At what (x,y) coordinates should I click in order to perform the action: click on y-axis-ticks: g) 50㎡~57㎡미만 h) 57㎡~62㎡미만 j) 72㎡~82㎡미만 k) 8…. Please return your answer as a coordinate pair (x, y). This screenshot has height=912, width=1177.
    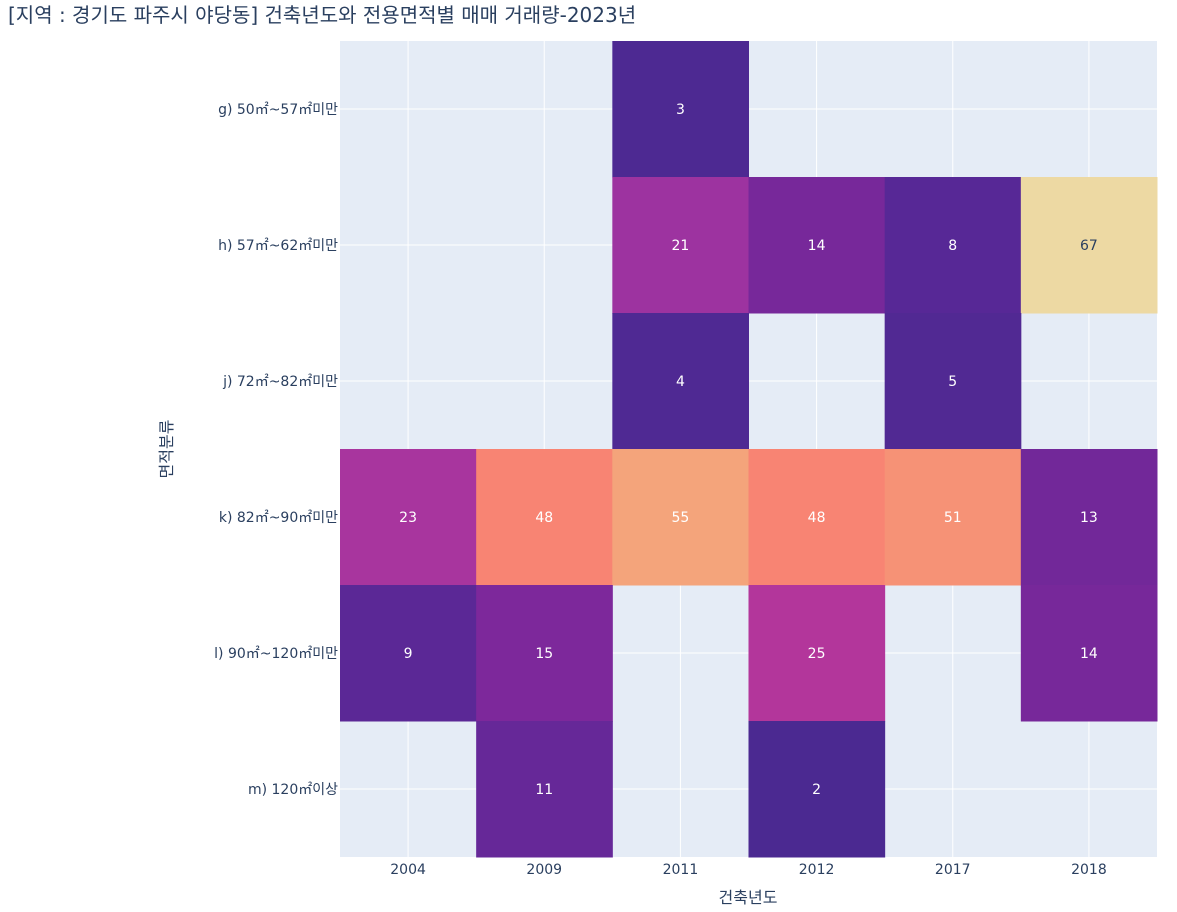
    Looking at the image, I should click on (276, 450).